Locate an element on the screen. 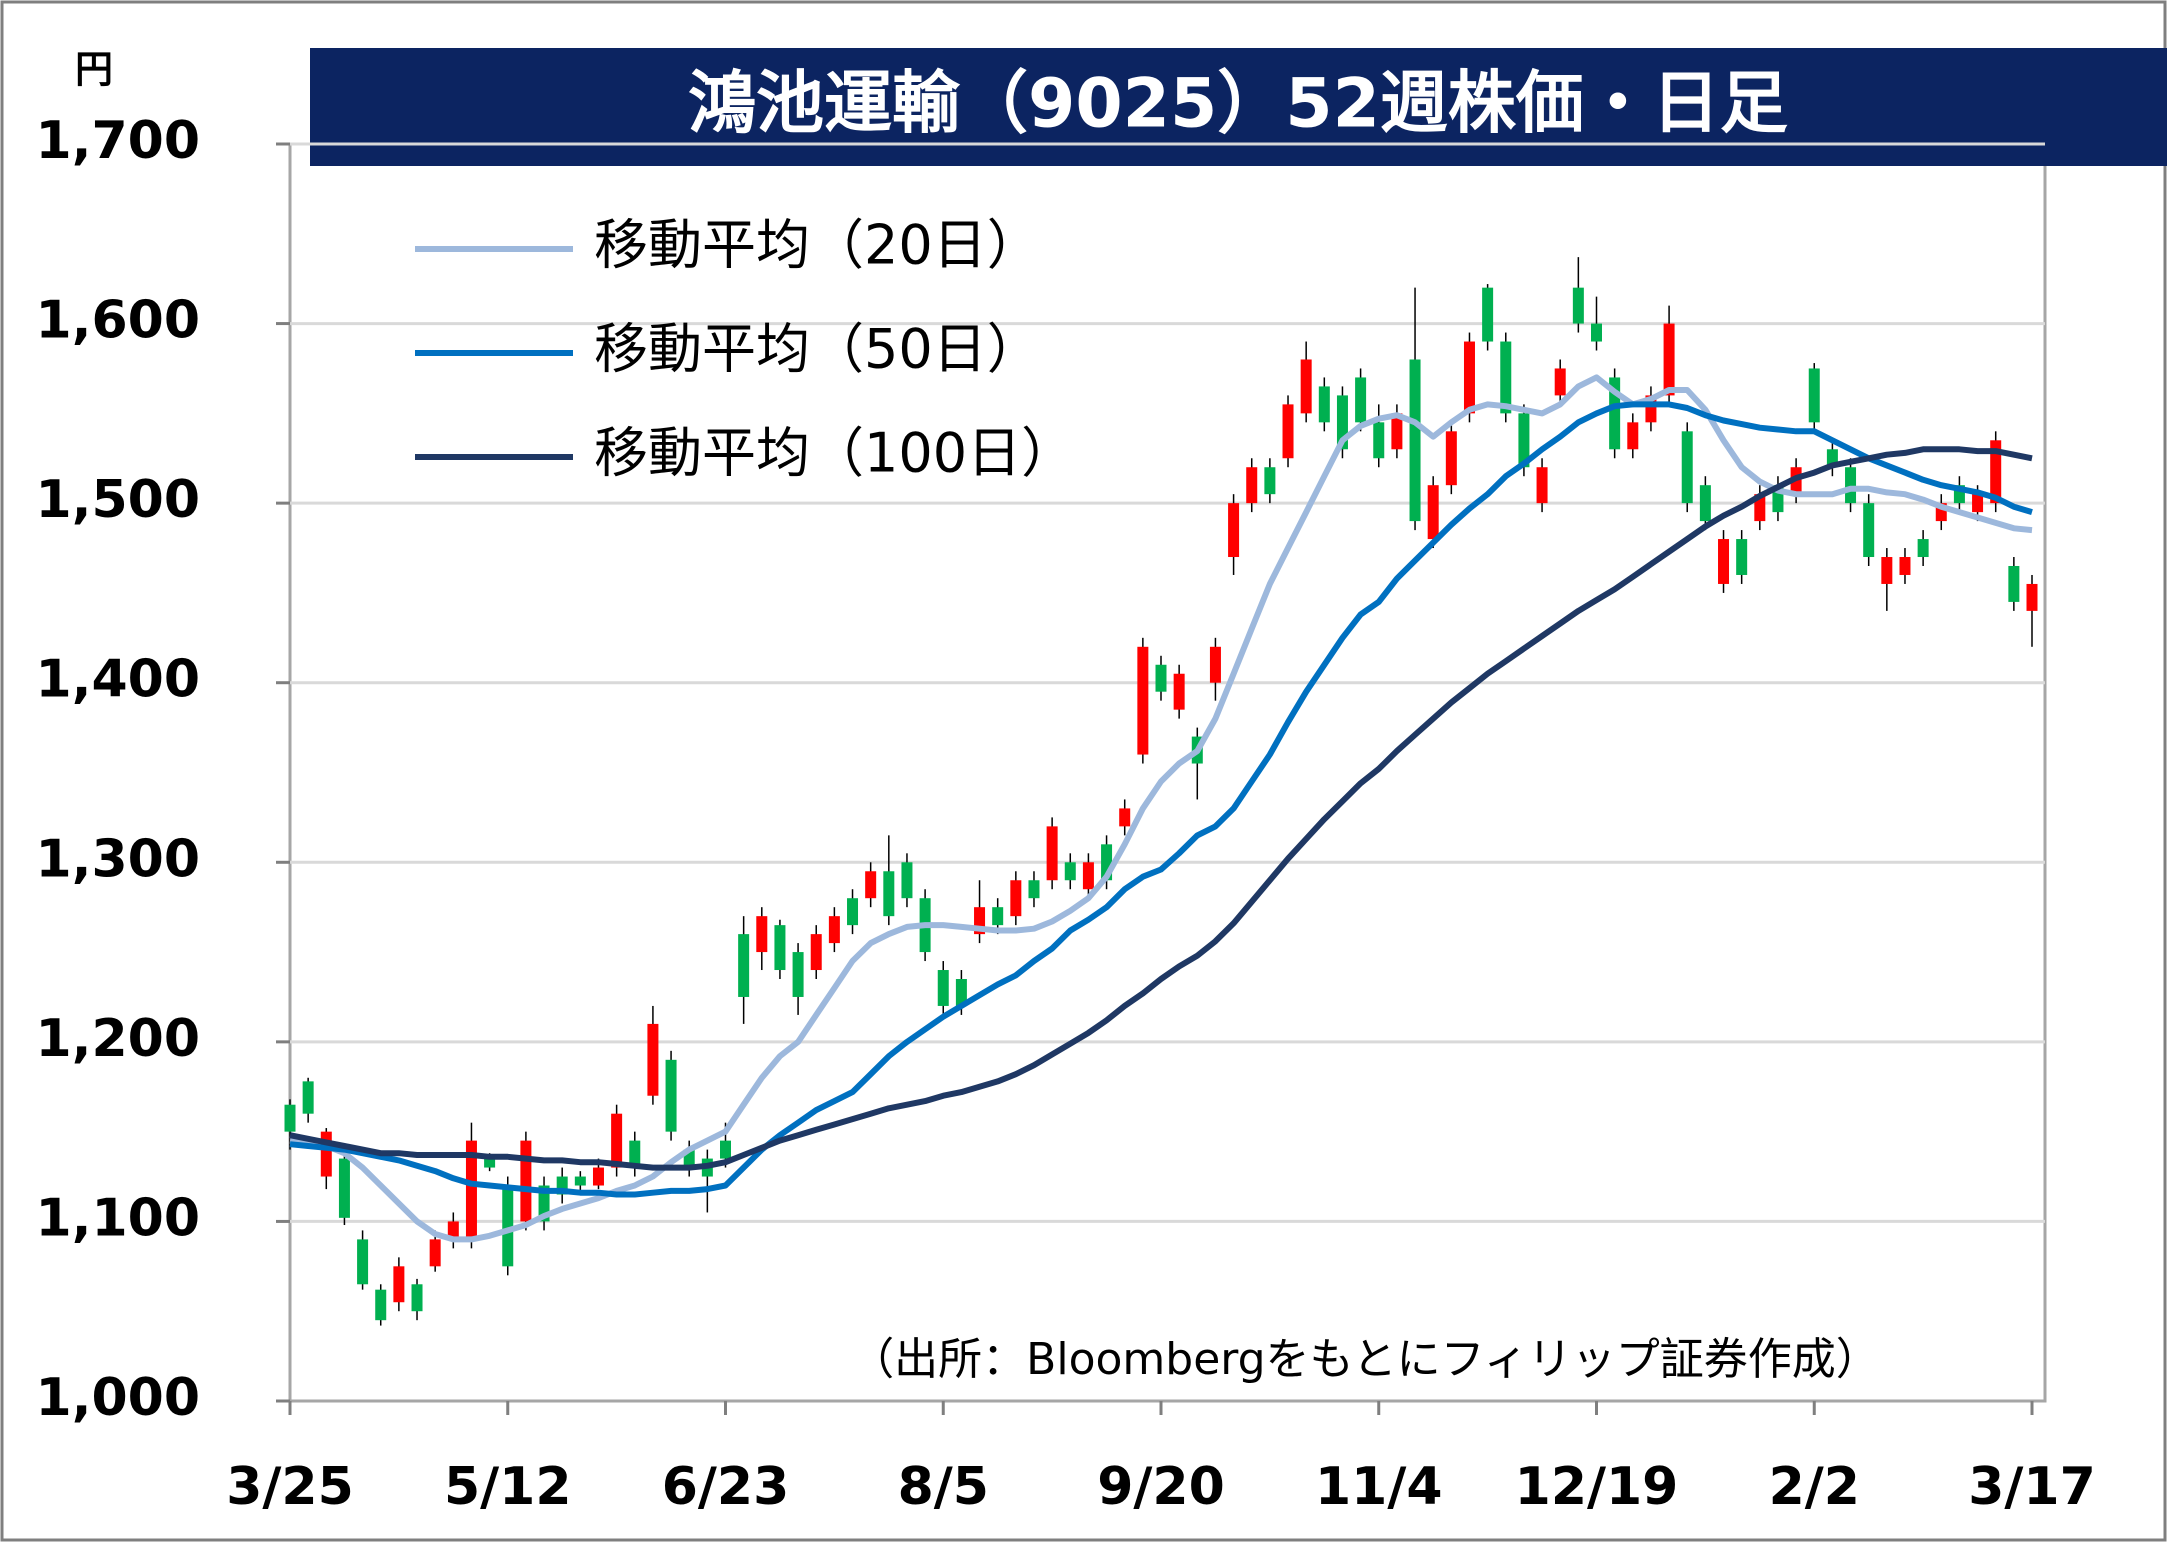 This screenshot has height=1542, width=2167. y-tick-label: 1,300 is located at coordinates (118, 859).